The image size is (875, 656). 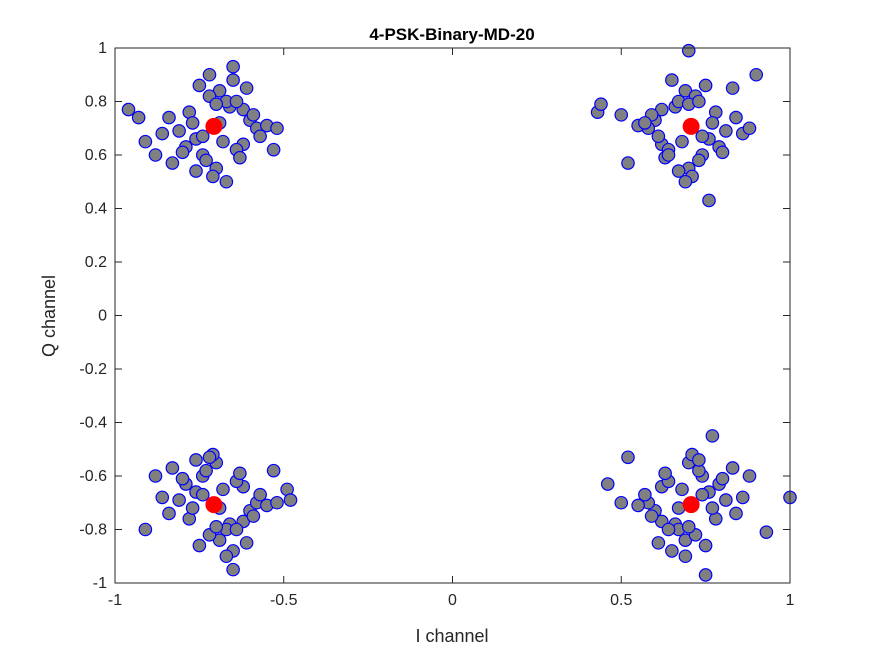 I want to click on y-tick-label: -0.4, so click(x=93, y=423).